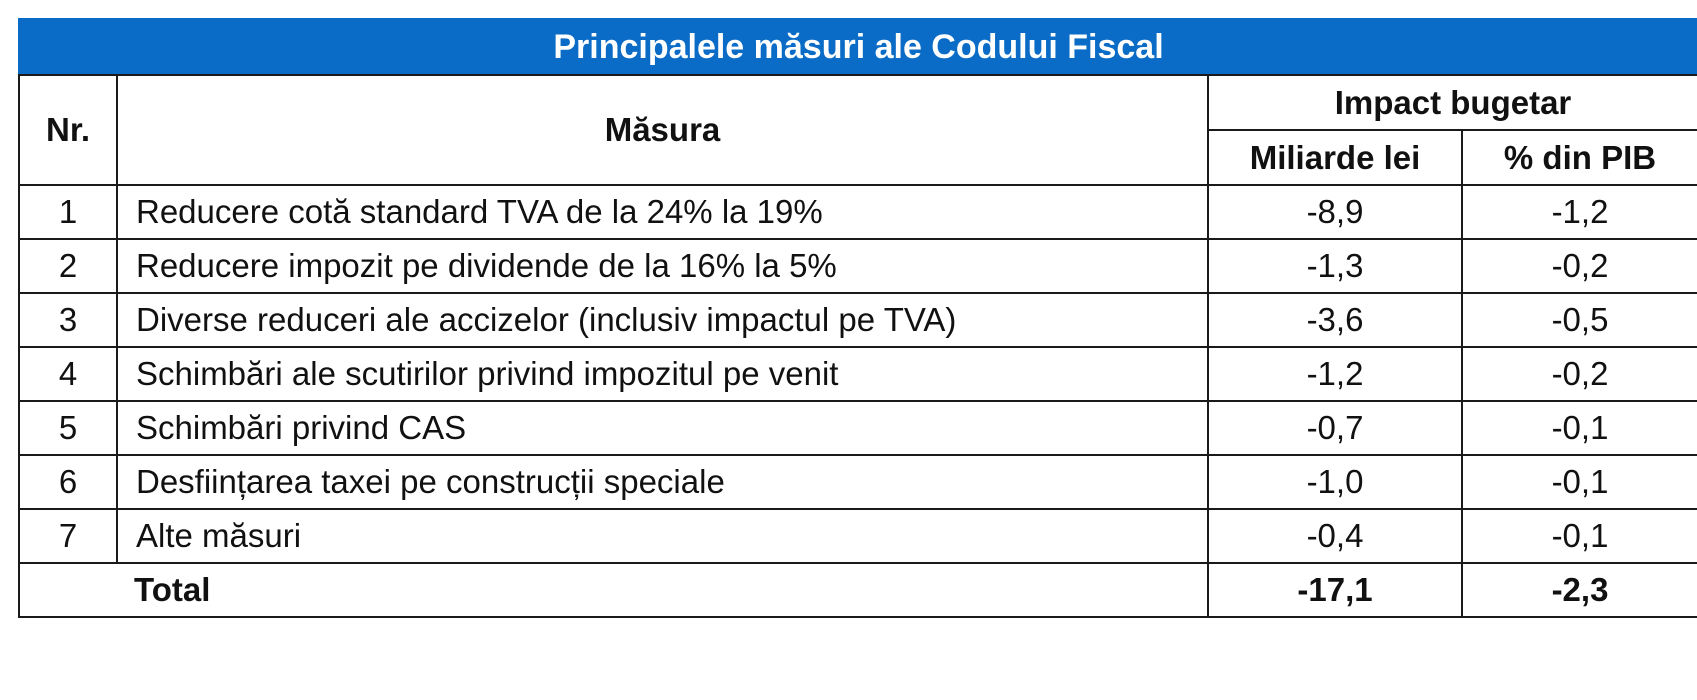  What do you see at coordinates (1335, 320) in the screenshot?
I see `row-billions: -3,6` at bounding box center [1335, 320].